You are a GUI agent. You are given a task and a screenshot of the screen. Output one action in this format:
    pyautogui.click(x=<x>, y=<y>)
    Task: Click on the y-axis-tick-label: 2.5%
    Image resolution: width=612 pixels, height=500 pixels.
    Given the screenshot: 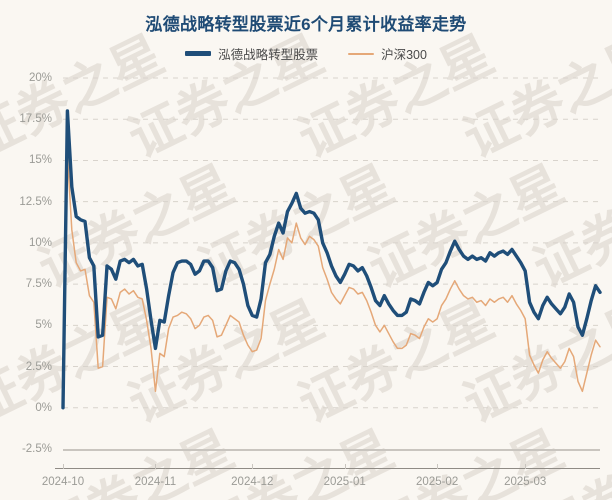 What is the action you would take?
    pyautogui.click(x=38, y=366)
    